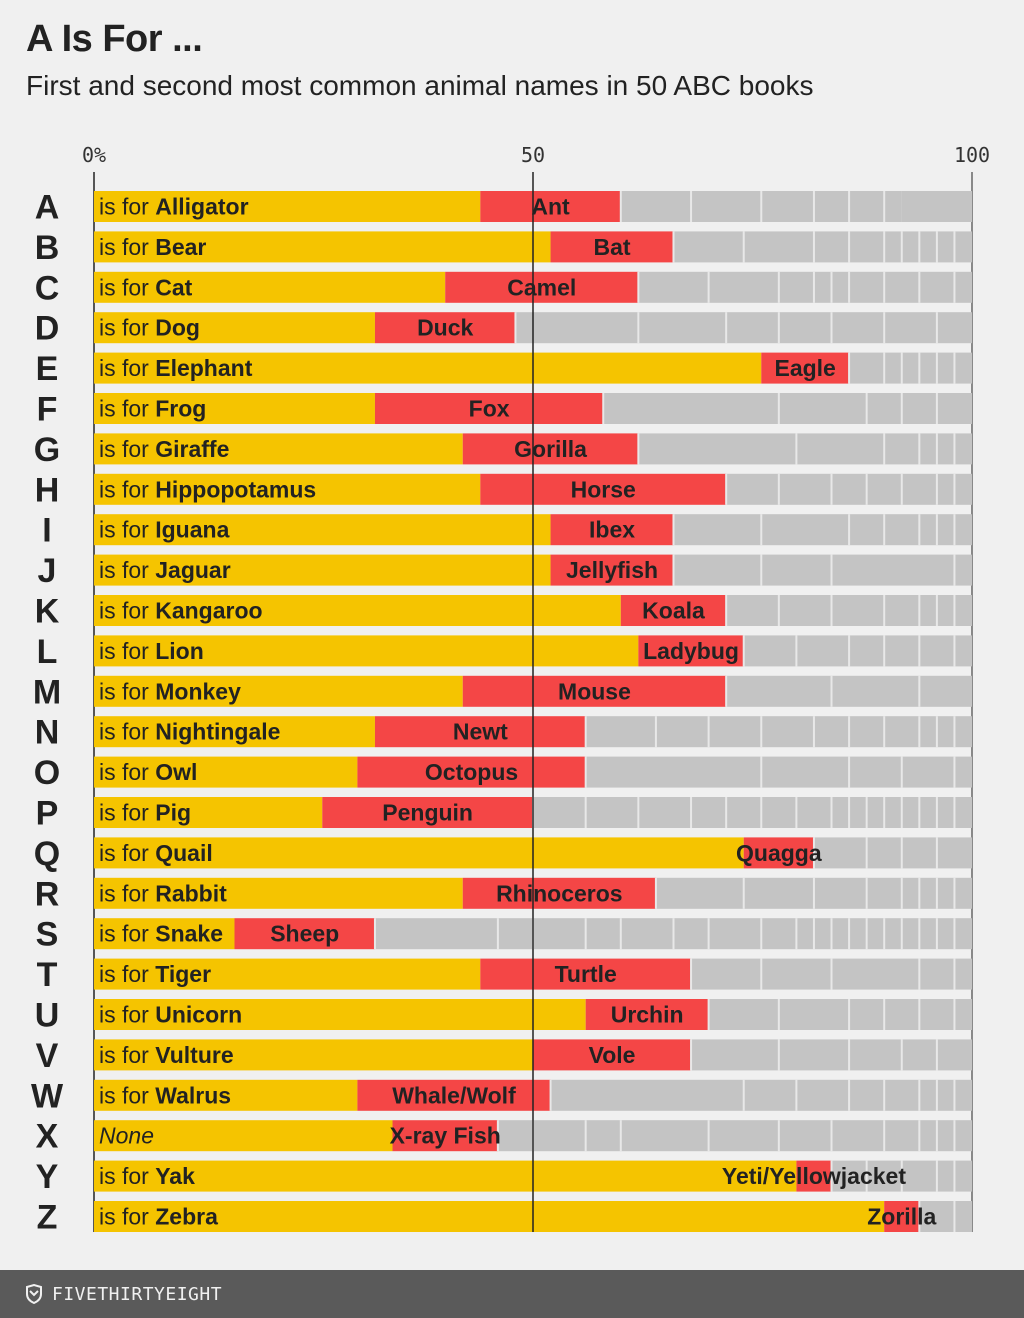  I want to click on second-animal-label: X-ray Fish, so click(445, 1136).